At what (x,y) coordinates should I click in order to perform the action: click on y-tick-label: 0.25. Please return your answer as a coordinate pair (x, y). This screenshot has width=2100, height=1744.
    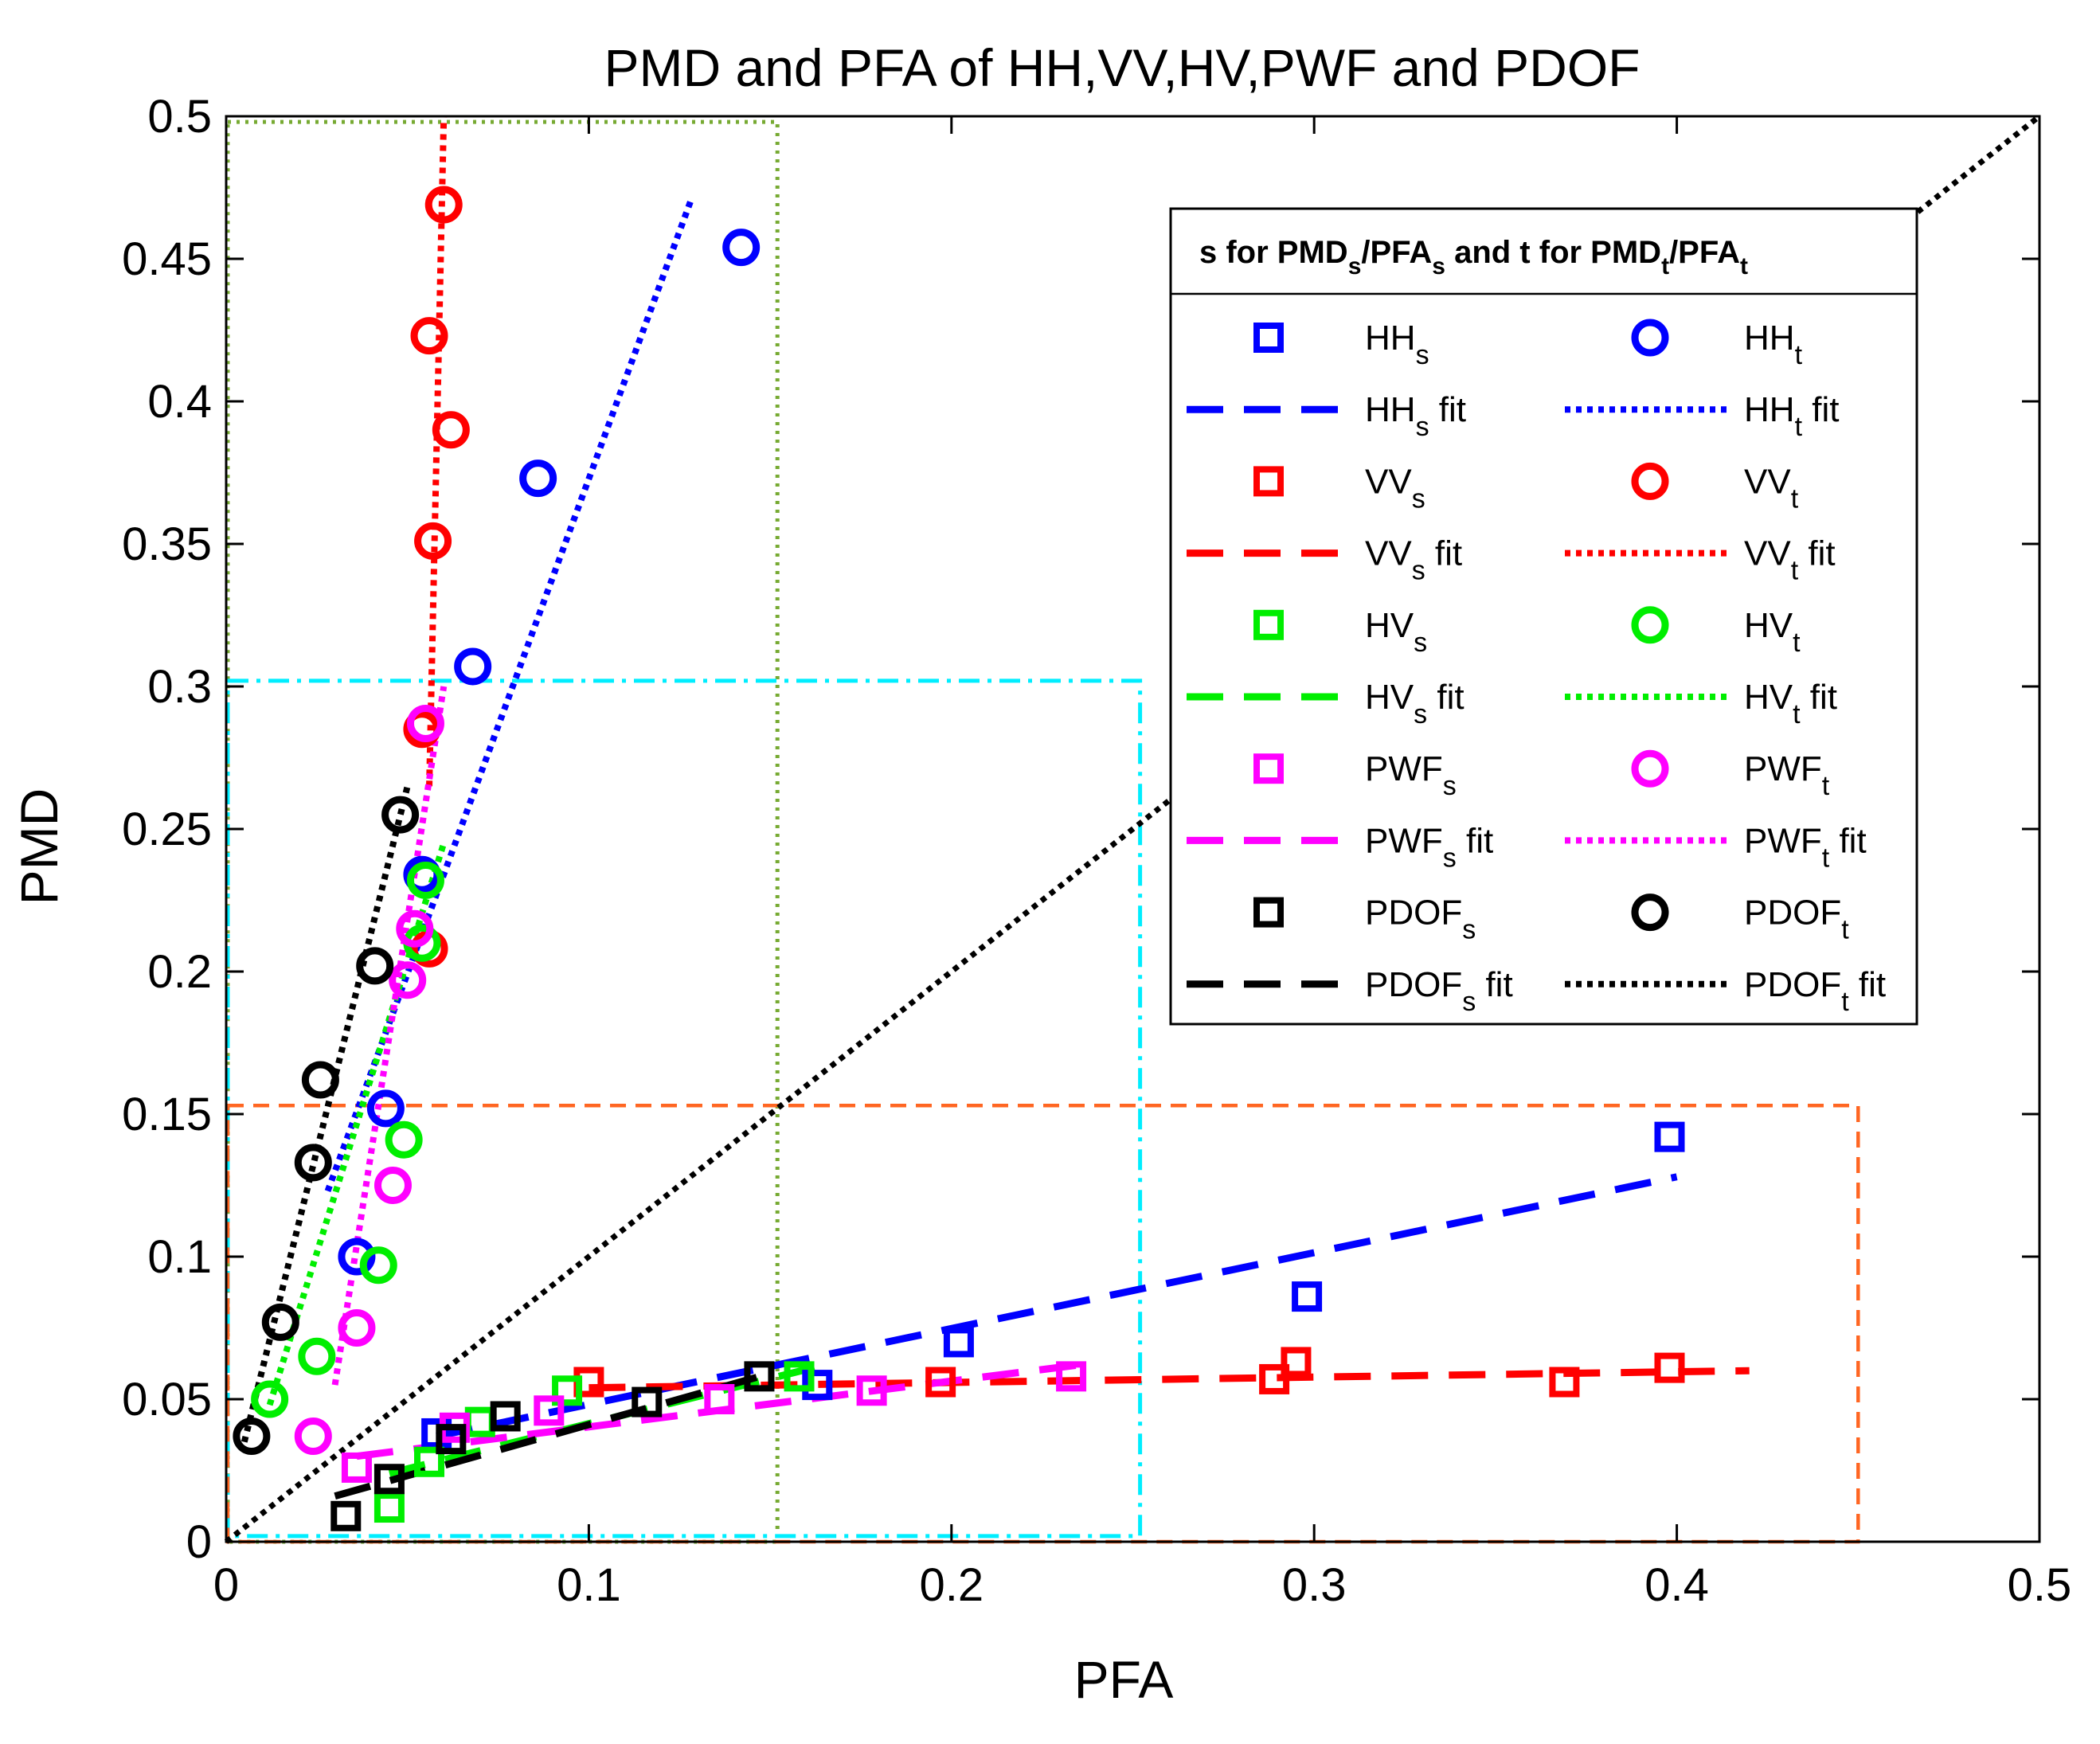
    Looking at the image, I should click on (167, 830).